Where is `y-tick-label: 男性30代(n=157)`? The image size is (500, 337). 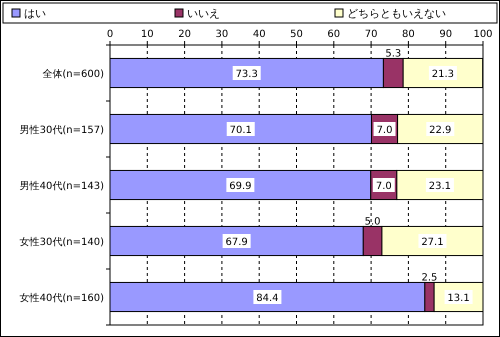 y-tick-label: 男性30代(n=157) is located at coordinates (62, 130).